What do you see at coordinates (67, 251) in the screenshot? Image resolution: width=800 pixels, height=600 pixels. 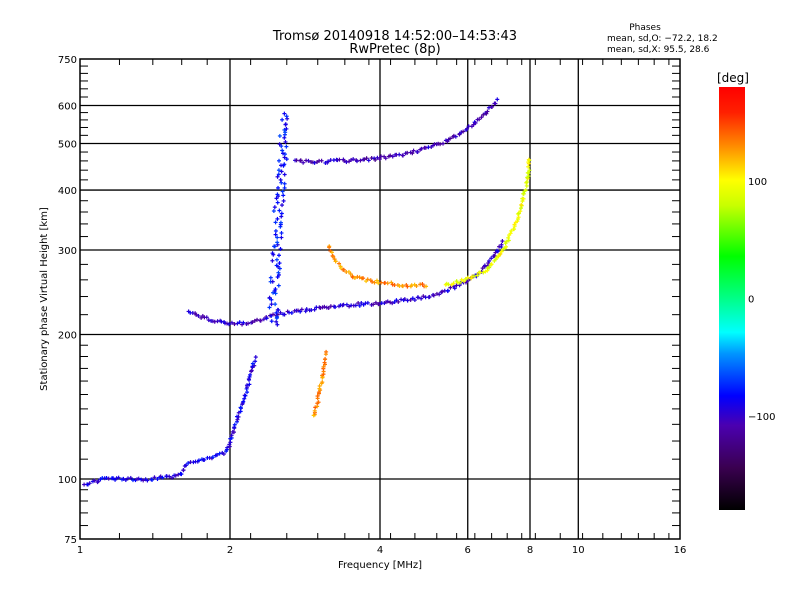 I see `y-tick-label: 300` at bounding box center [67, 251].